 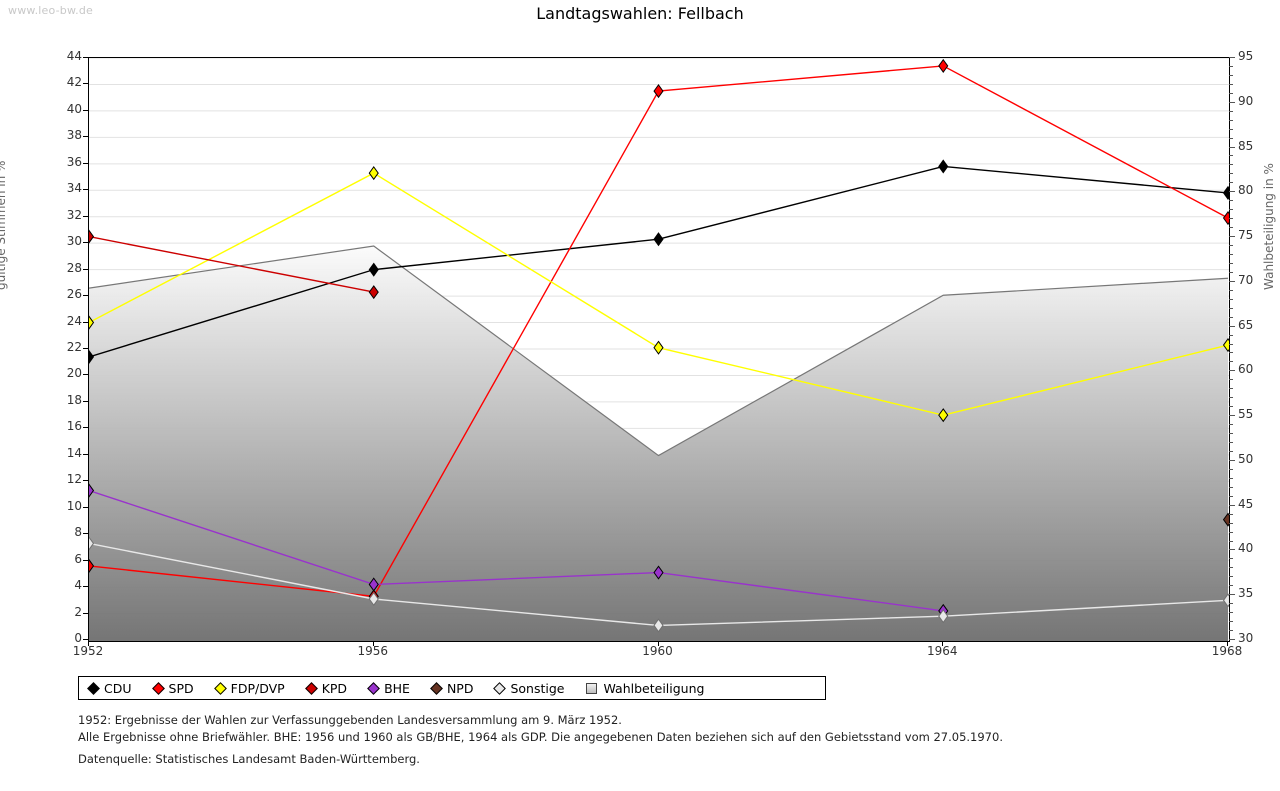 I want to click on left-tick-label: 44, so click(x=74, y=56).